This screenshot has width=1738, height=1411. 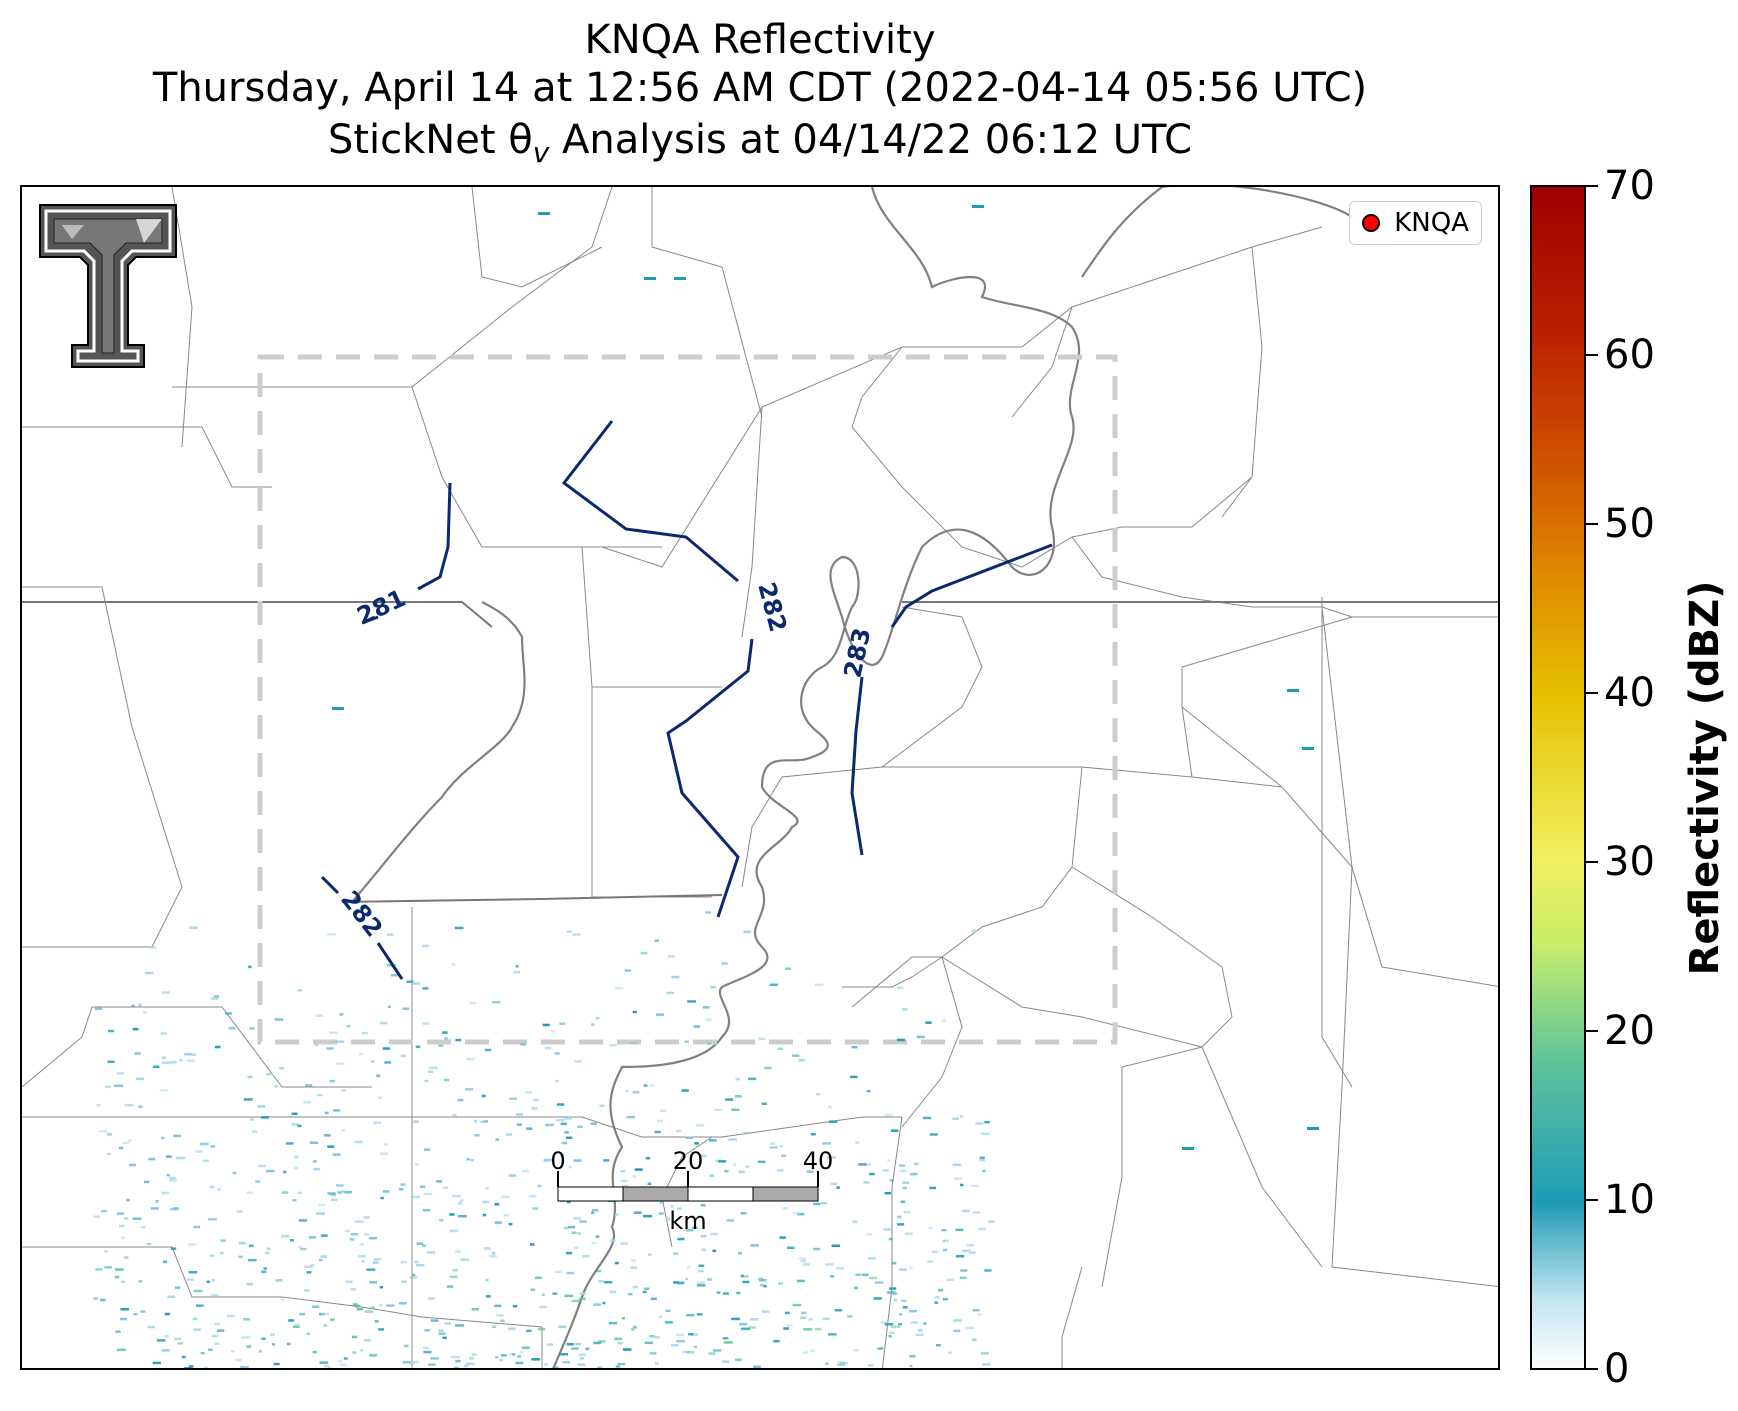 I want to click on colorbar-tick-label: 30, so click(x=1629, y=862).